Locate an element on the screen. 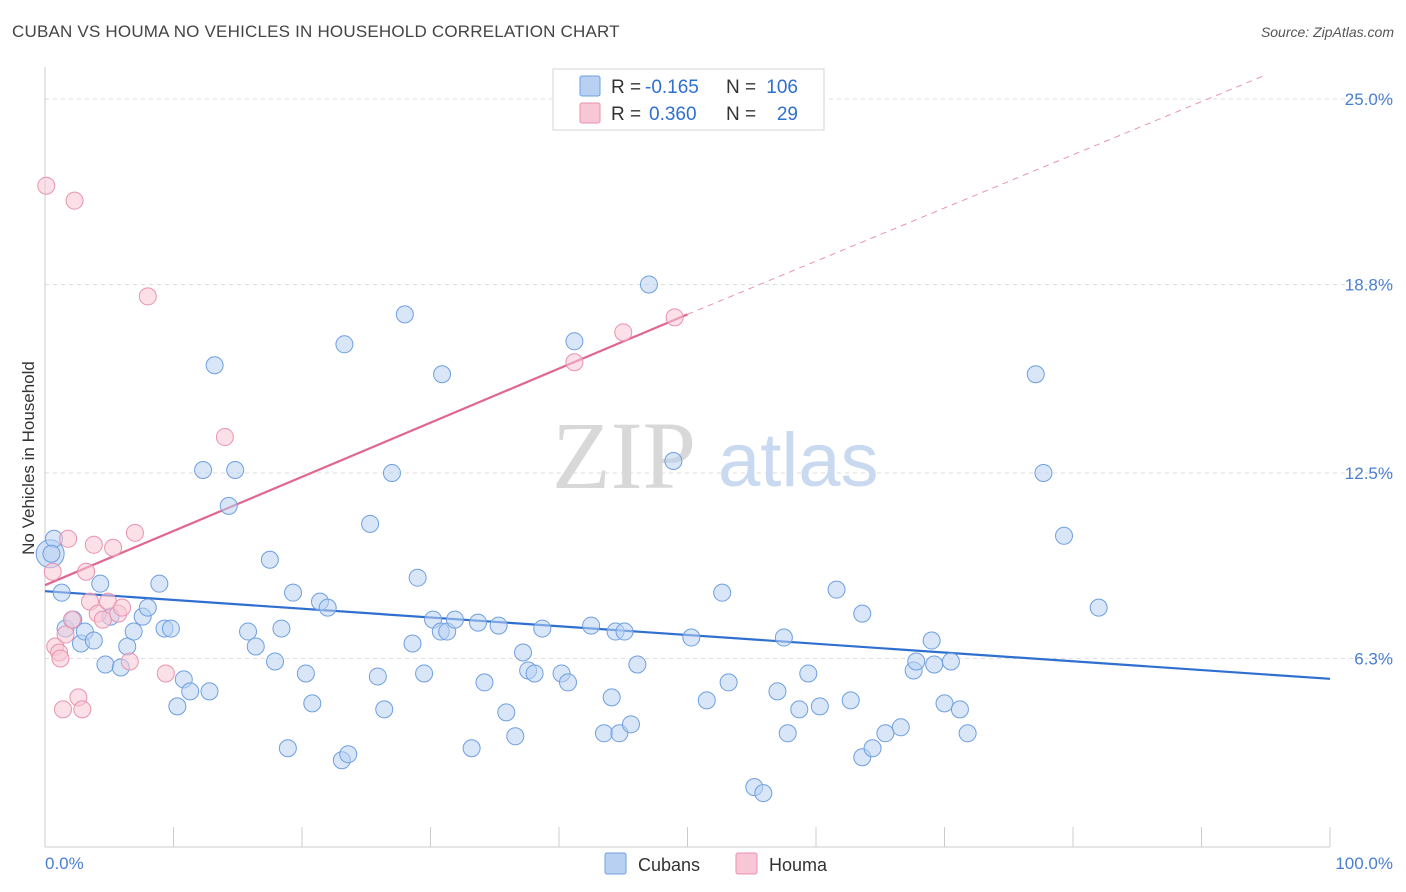  legend-r-label-houma: R = is located at coordinates (626, 114).